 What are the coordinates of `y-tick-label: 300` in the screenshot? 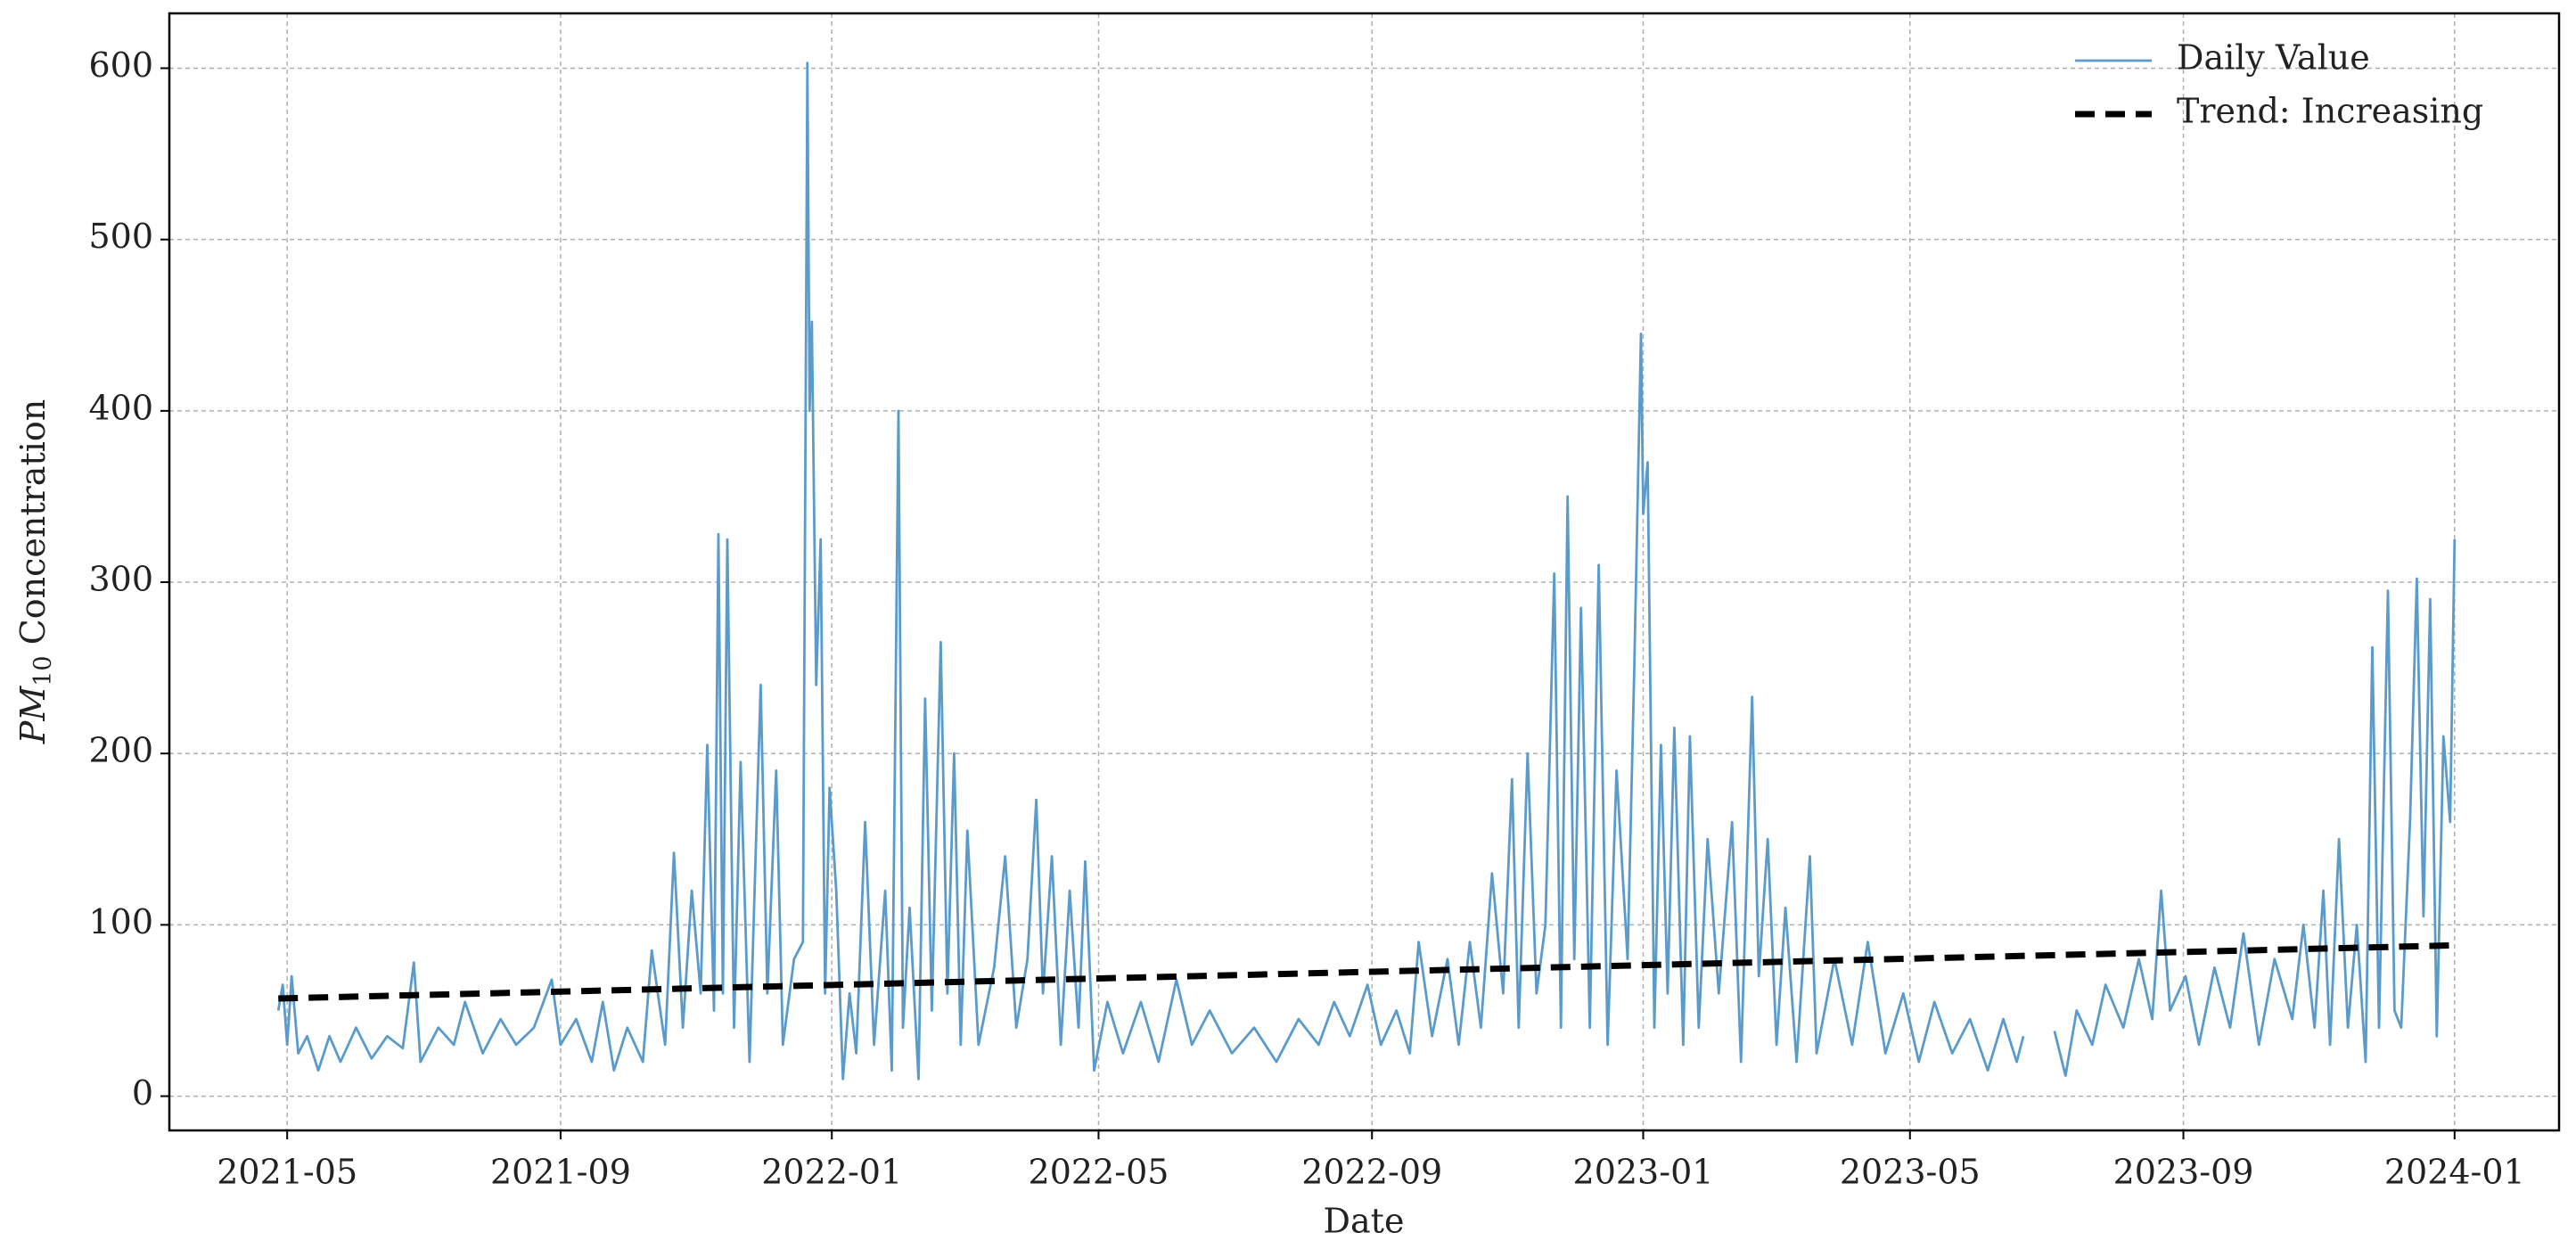 It's located at (120, 579).